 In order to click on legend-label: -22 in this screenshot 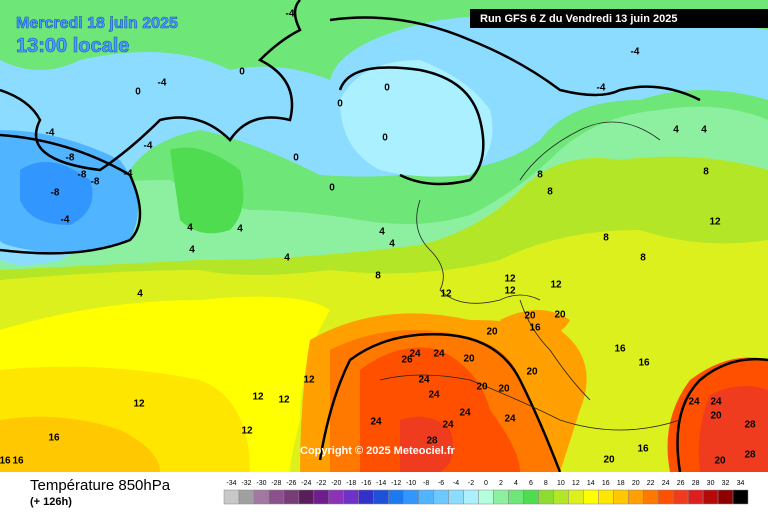, I will do `click(321, 483)`.